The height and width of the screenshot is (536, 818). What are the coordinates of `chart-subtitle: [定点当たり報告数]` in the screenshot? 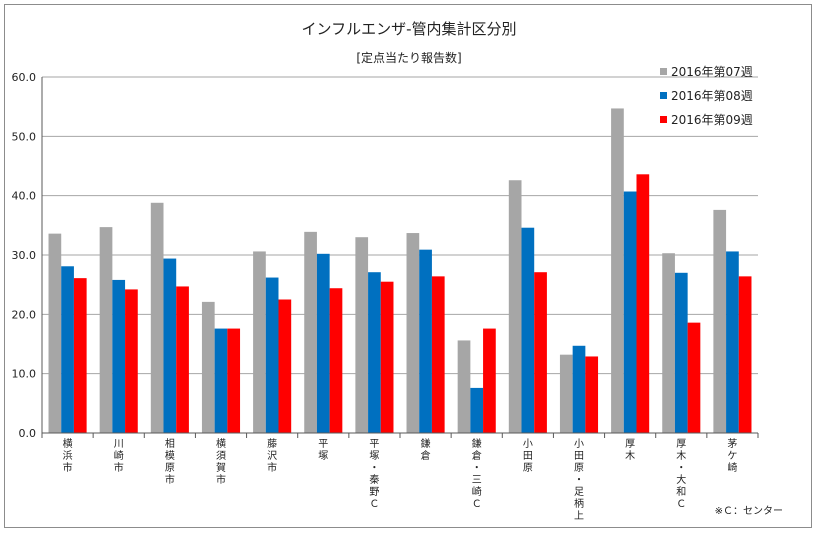 It's located at (408, 57).